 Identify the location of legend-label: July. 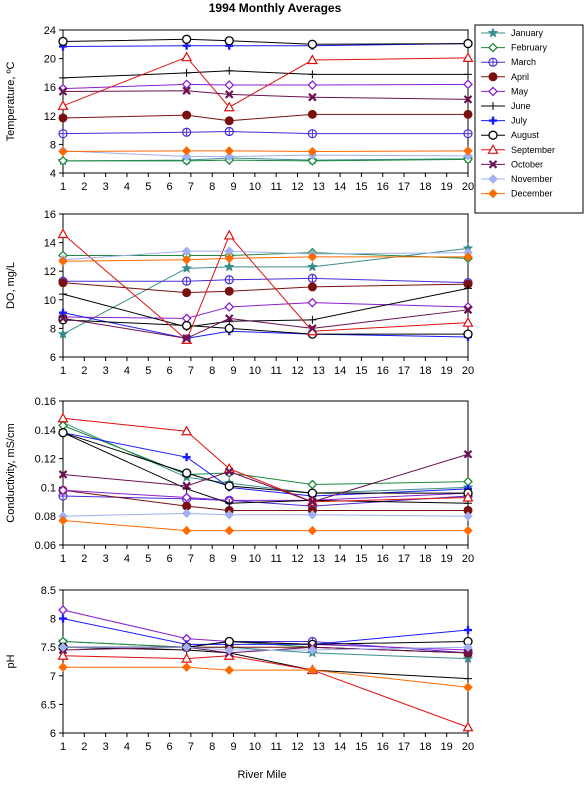
(519, 121).